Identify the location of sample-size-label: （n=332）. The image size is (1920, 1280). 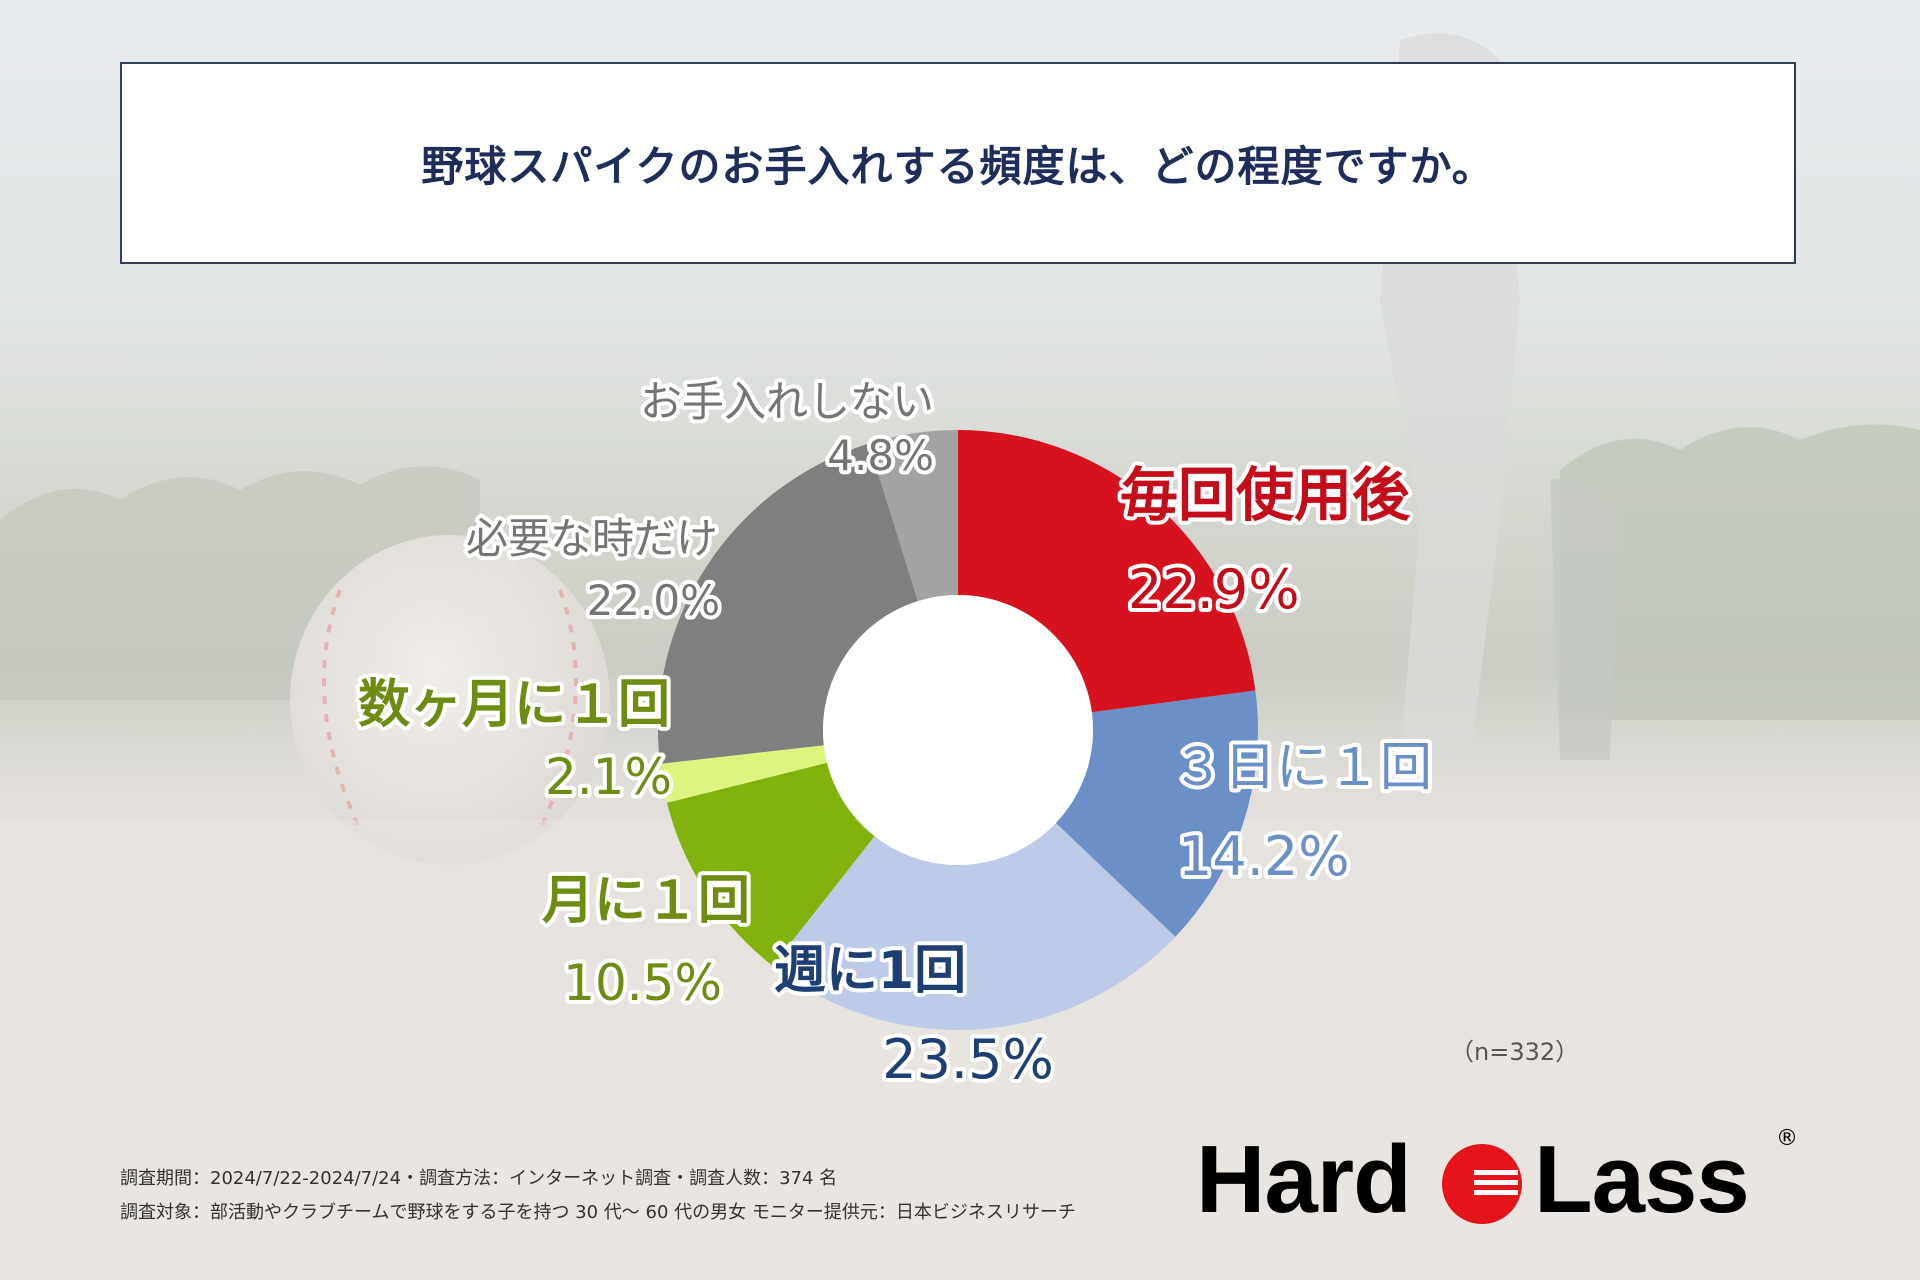
(1515, 1052).